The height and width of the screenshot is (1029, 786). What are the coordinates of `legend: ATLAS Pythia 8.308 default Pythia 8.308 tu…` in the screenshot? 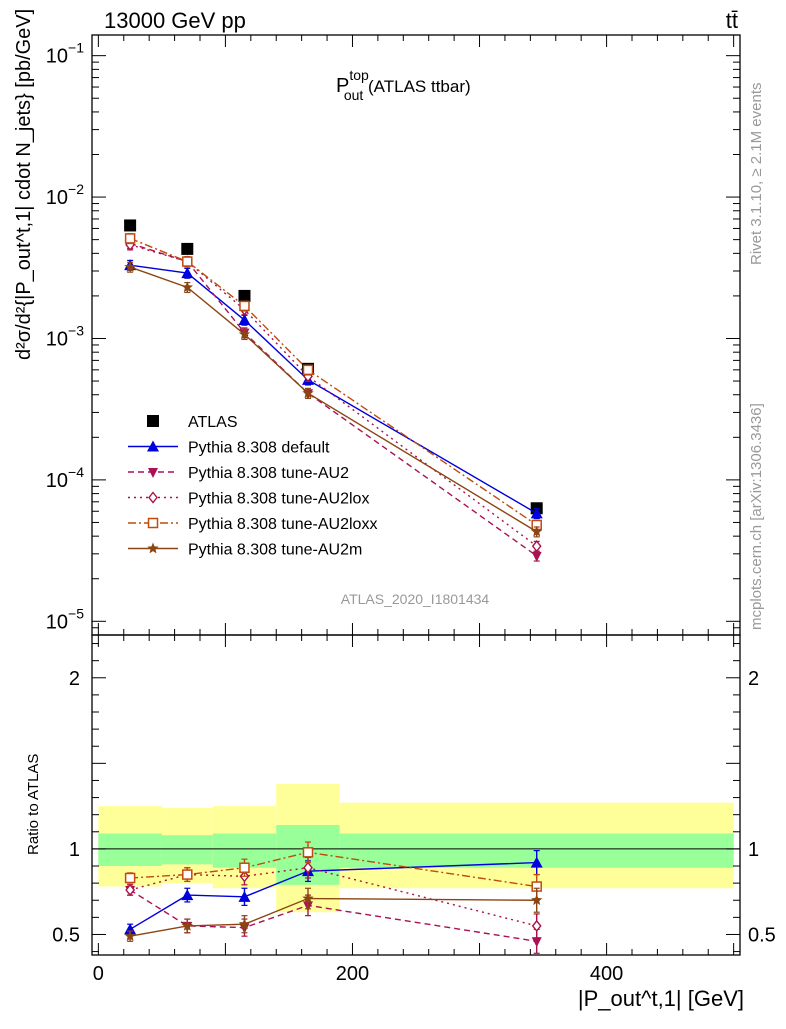 It's located at (252, 486).